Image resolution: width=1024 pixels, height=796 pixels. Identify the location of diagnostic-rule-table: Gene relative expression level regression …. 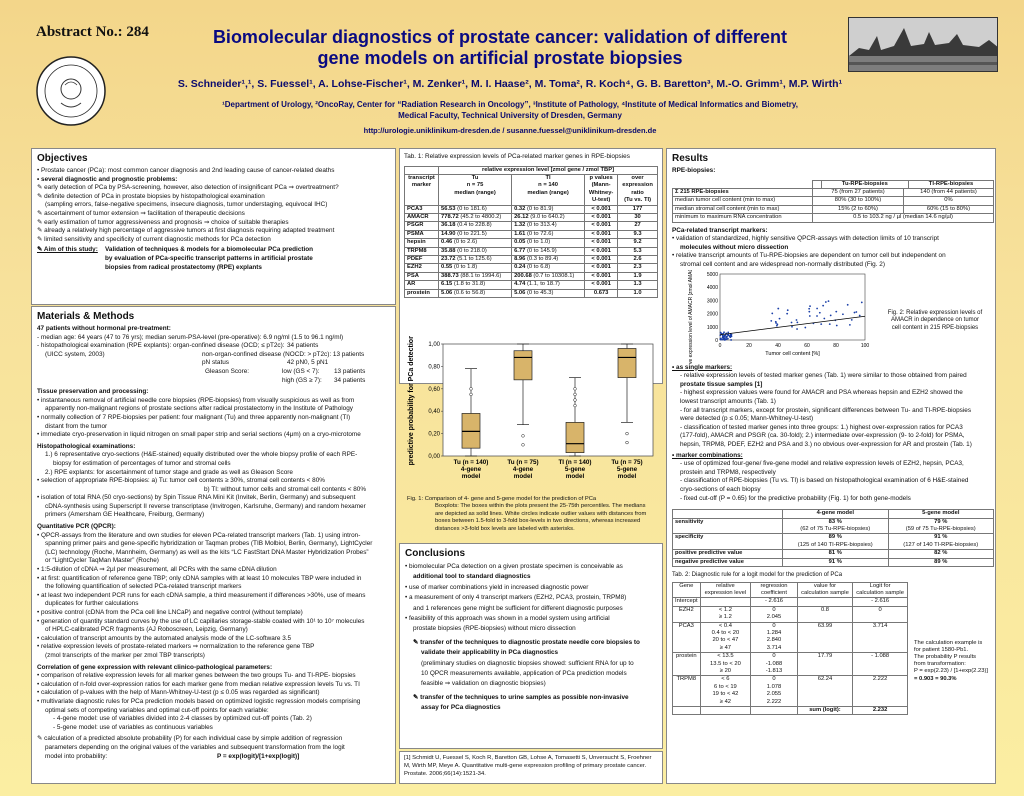
(790, 648).